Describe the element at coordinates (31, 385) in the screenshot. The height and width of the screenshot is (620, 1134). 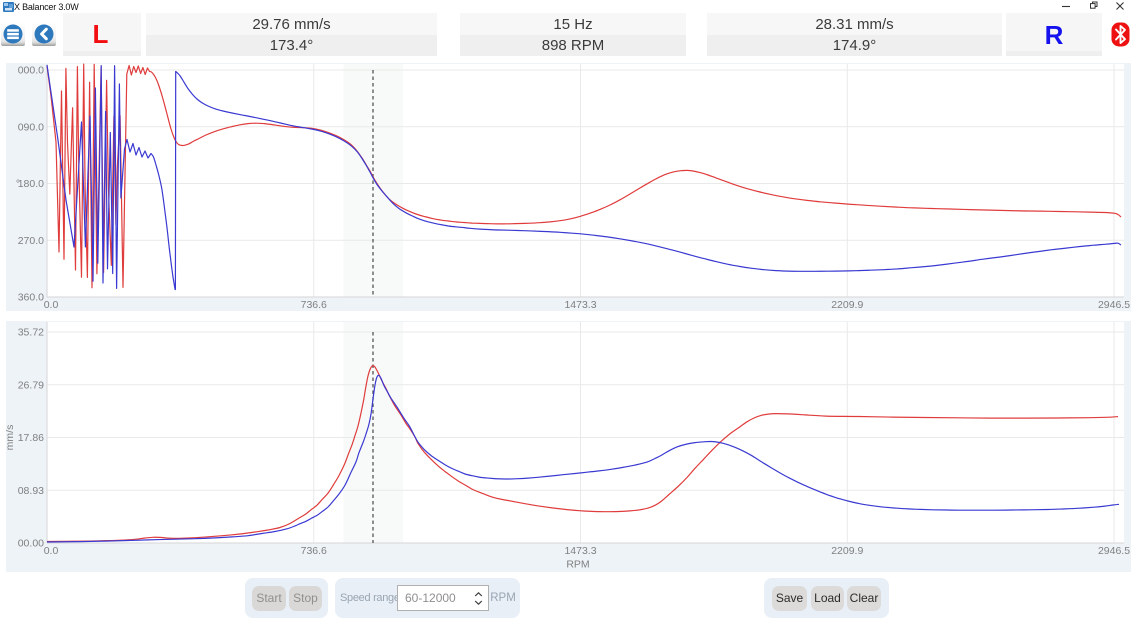
I see `svg-text: 26.79` at that location.